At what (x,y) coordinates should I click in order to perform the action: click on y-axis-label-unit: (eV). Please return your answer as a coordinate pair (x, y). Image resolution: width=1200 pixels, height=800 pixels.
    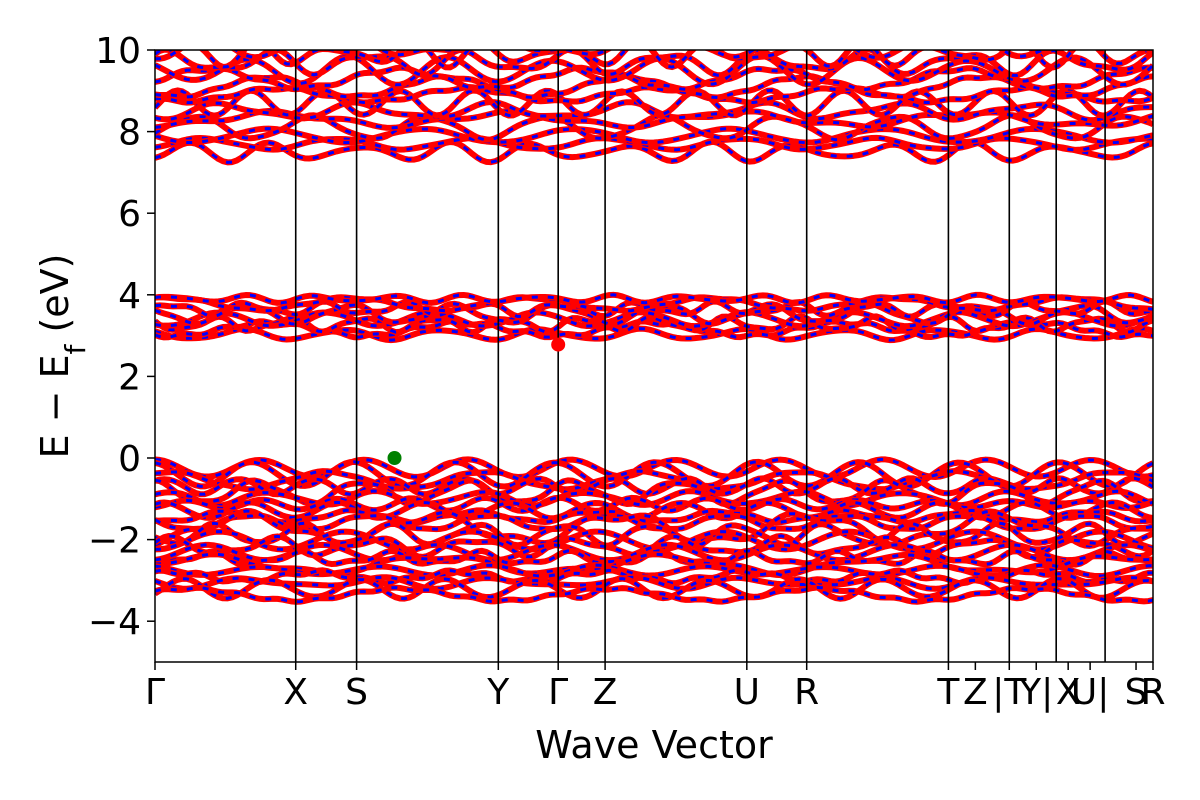
    Looking at the image, I should click on (55, 299).